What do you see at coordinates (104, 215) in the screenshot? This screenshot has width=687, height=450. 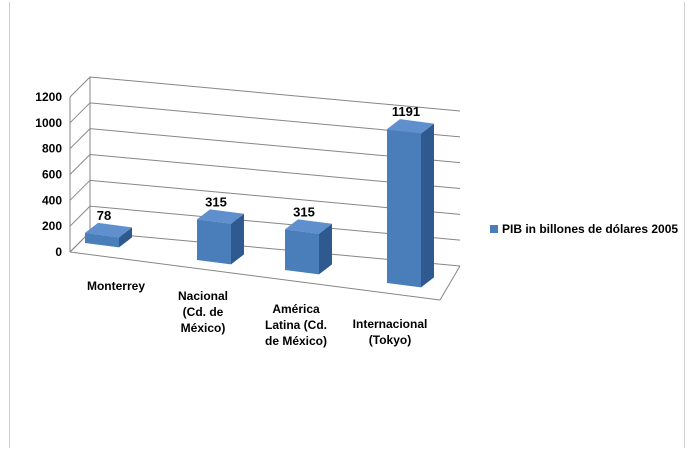 I see `data-label: 78` at bounding box center [104, 215].